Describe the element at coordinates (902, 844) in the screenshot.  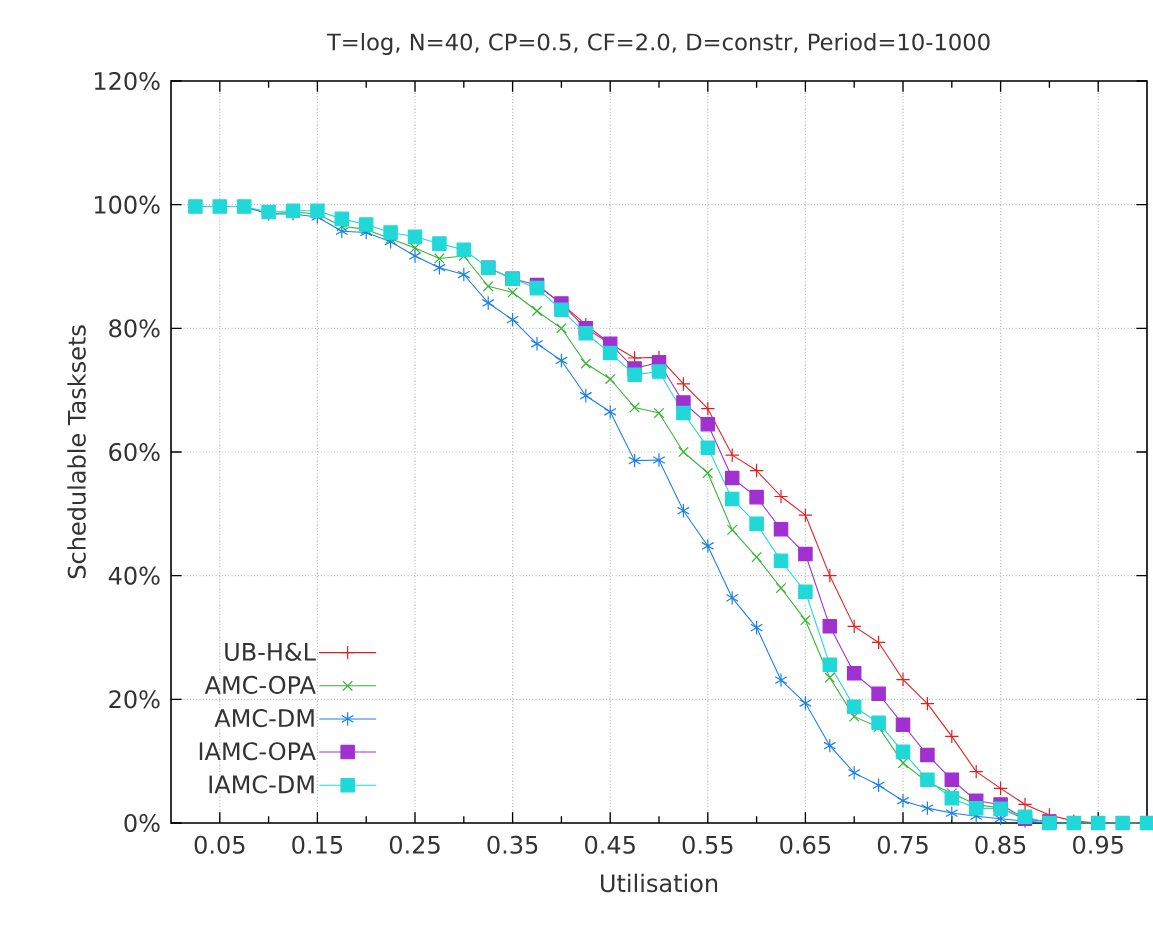
I see `x-tick-label: 0.75` at that location.